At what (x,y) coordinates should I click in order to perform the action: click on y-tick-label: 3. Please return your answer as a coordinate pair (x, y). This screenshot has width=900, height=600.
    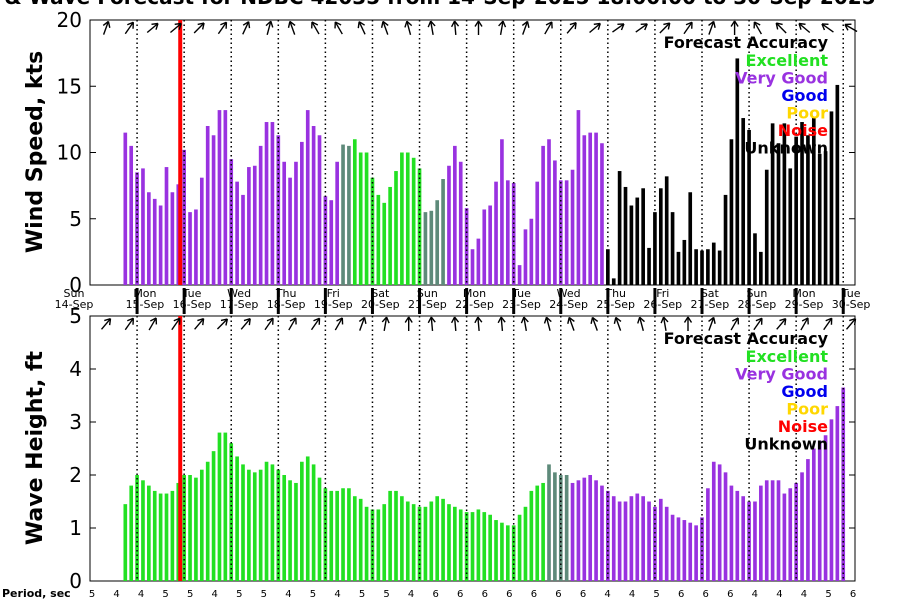
    Looking at the image, I should click on (75, 422).